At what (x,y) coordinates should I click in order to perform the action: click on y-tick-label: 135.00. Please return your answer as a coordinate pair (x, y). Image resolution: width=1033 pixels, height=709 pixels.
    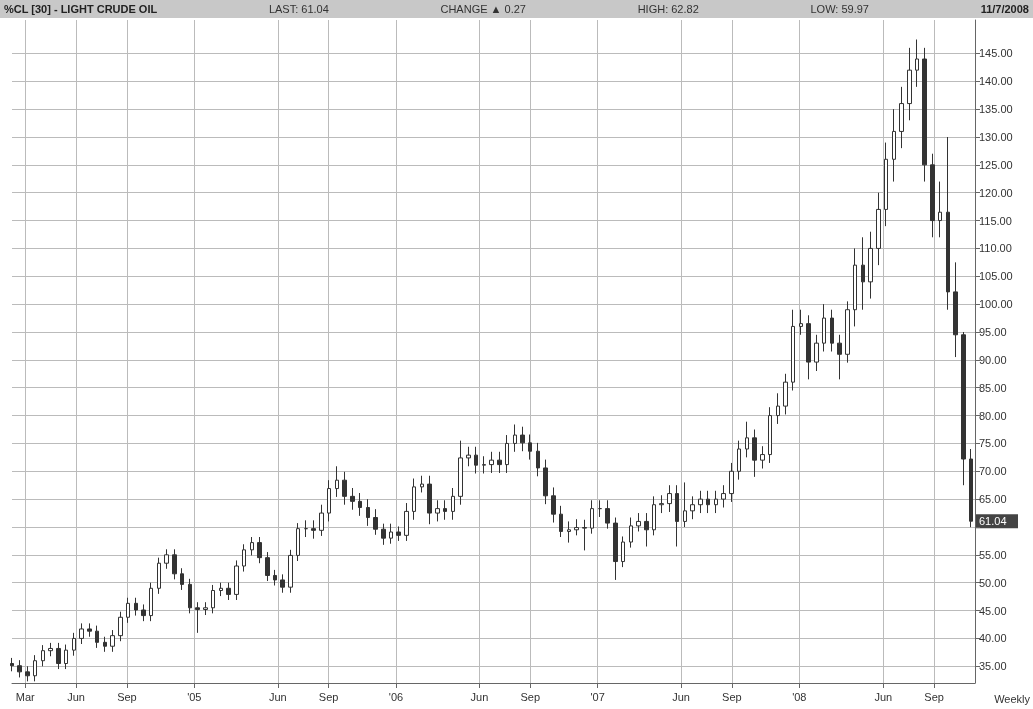
    Looking at the image, I should click on (996, 109).